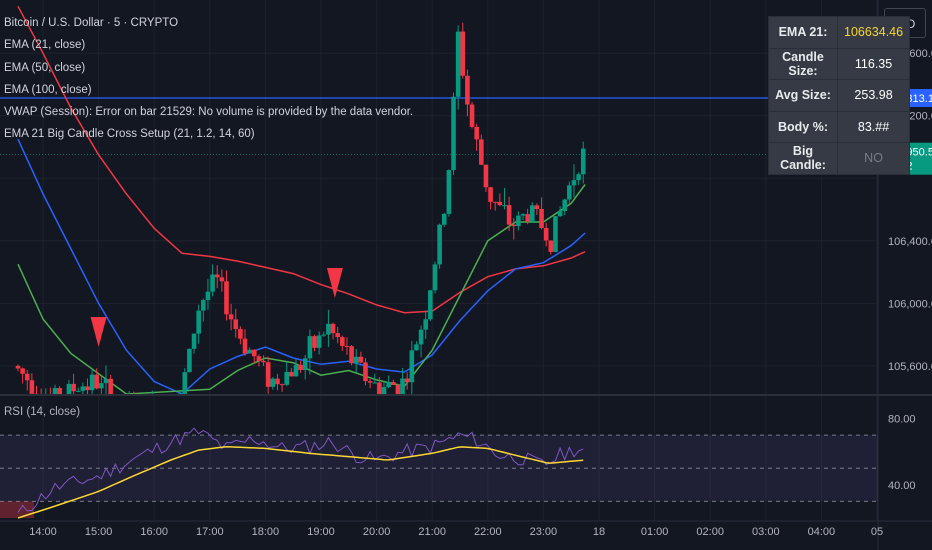 This screenshot has width=932, height=550. Describe the element at coordinates (42, 412) in the screenshot. I see `rsi-legend: RSI (14, close)` at that location.